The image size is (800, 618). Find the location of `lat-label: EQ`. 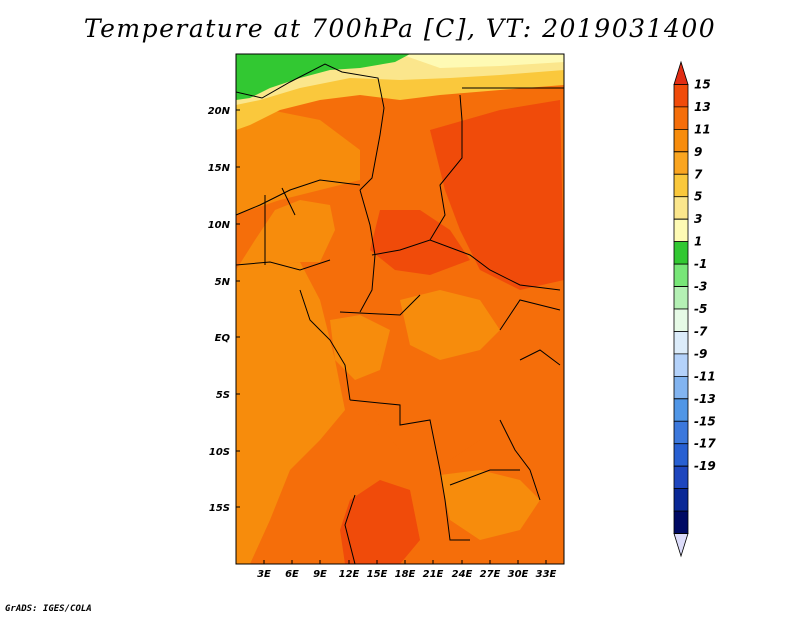

lat-label: EQ is located at coordinates (223, 338).